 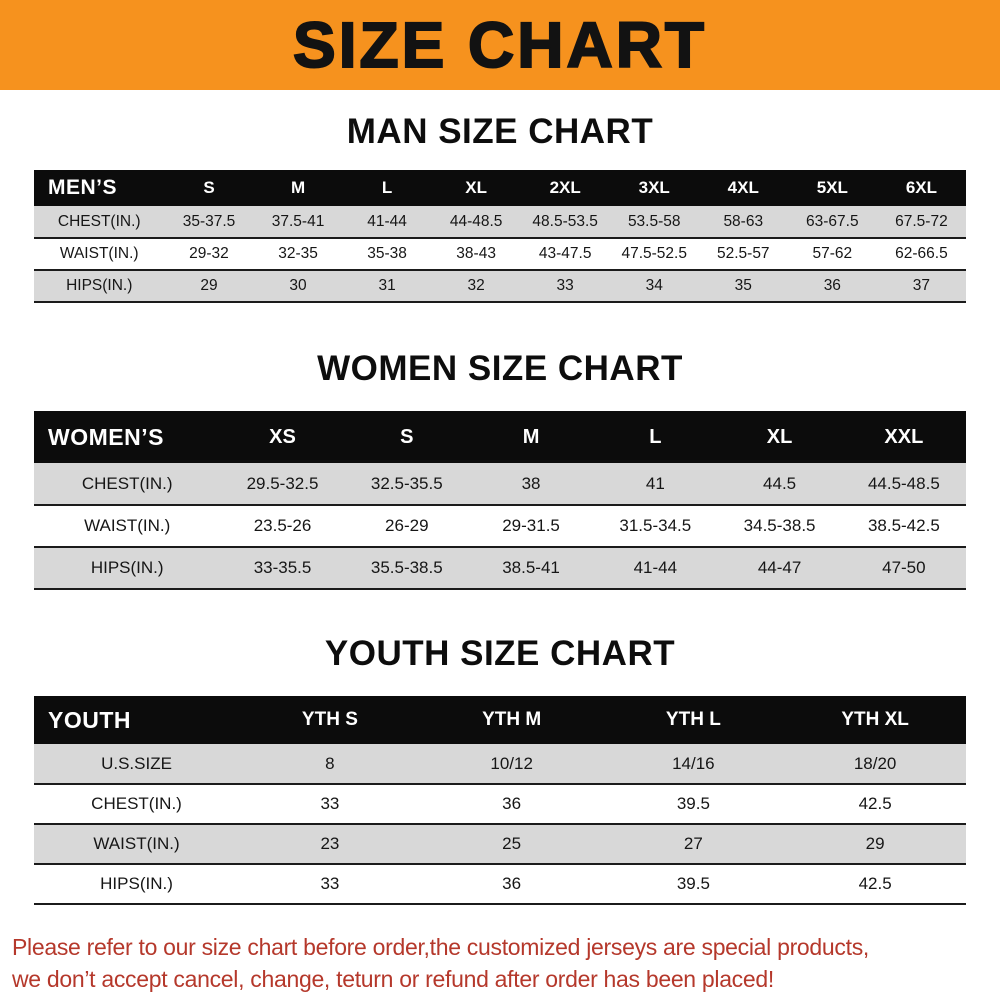 I want to click on table-corner-label: MEN’S, so click(x=83, y=187).